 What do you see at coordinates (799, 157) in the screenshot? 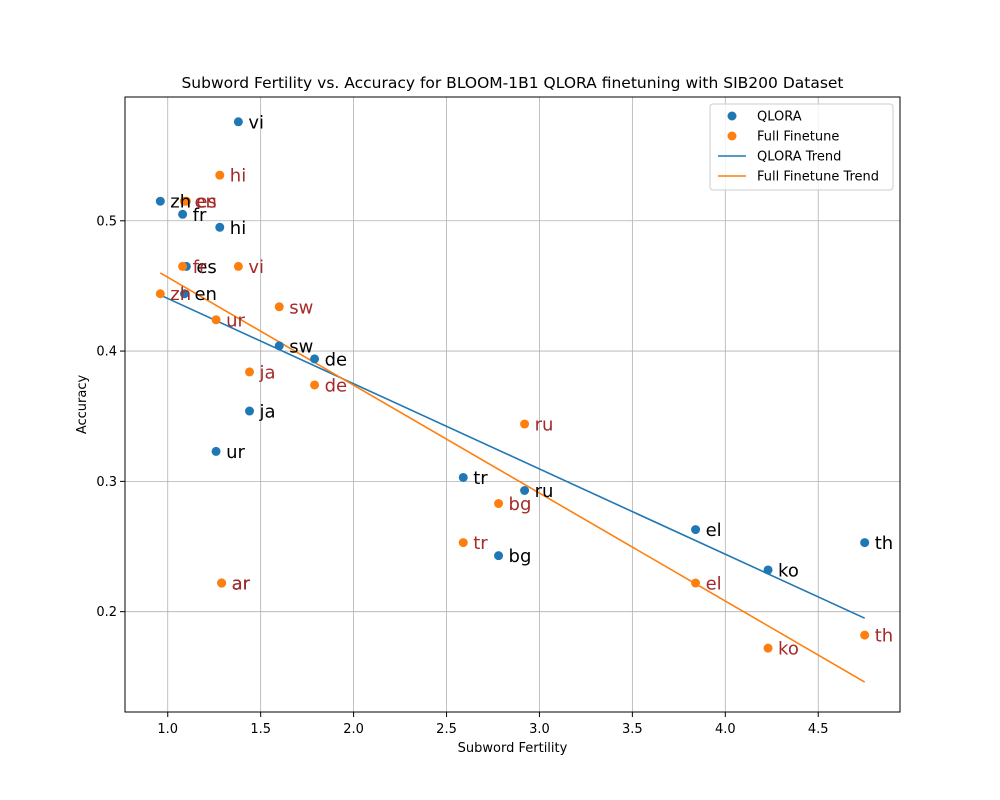
I see `legend-label-2: QLORA Trend` at bounding box center [799, 157].